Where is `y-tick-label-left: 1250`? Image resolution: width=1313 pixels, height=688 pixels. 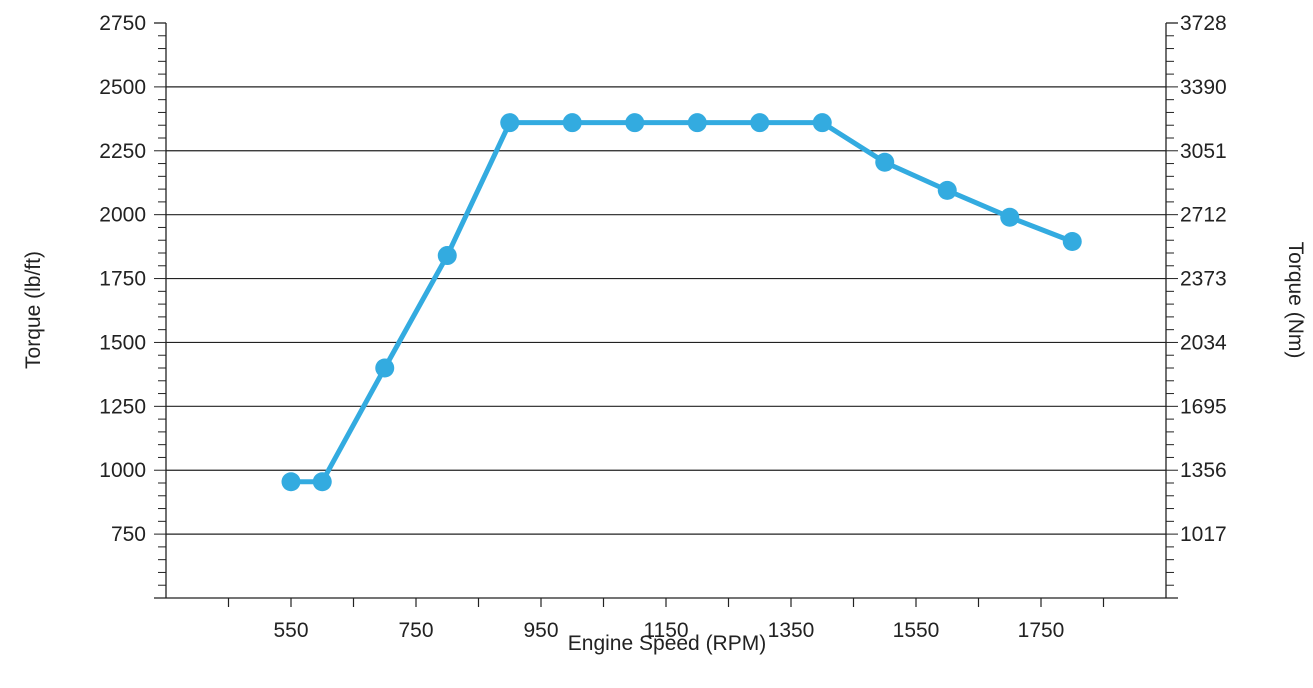 y-tick-label-left: 1250 is located at coordinates (122, 406).